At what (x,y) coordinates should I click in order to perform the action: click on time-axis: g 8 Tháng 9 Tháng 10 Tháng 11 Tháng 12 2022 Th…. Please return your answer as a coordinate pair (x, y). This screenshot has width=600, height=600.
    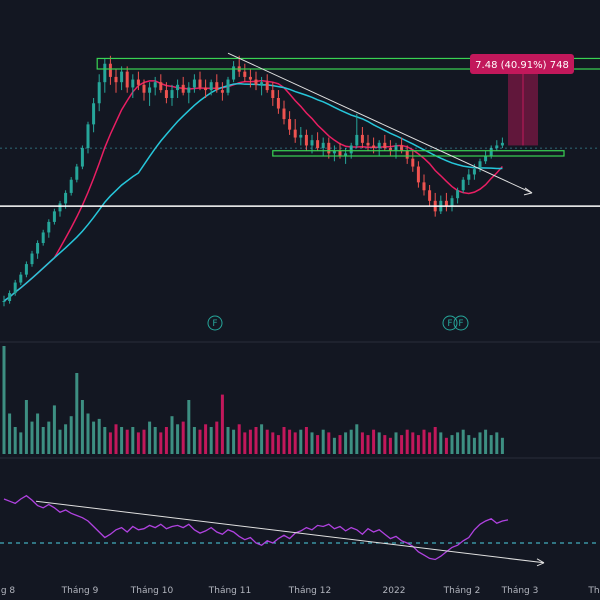
    Looking at the image, I should click on (300, 591).